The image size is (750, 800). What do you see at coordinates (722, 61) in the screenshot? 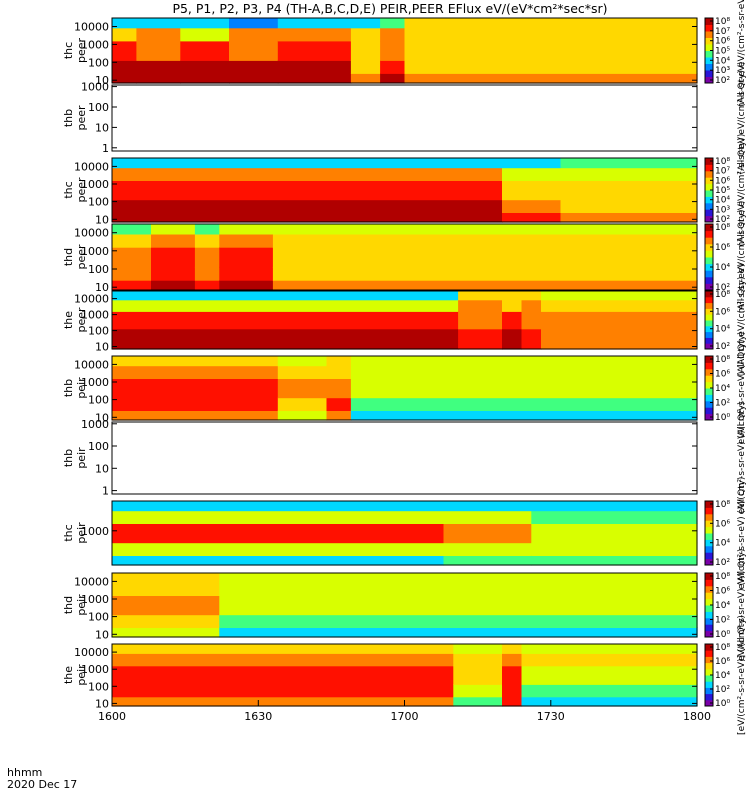
I see `colorbar-tick-label: 10⁴` at bounding box center [722, 61].